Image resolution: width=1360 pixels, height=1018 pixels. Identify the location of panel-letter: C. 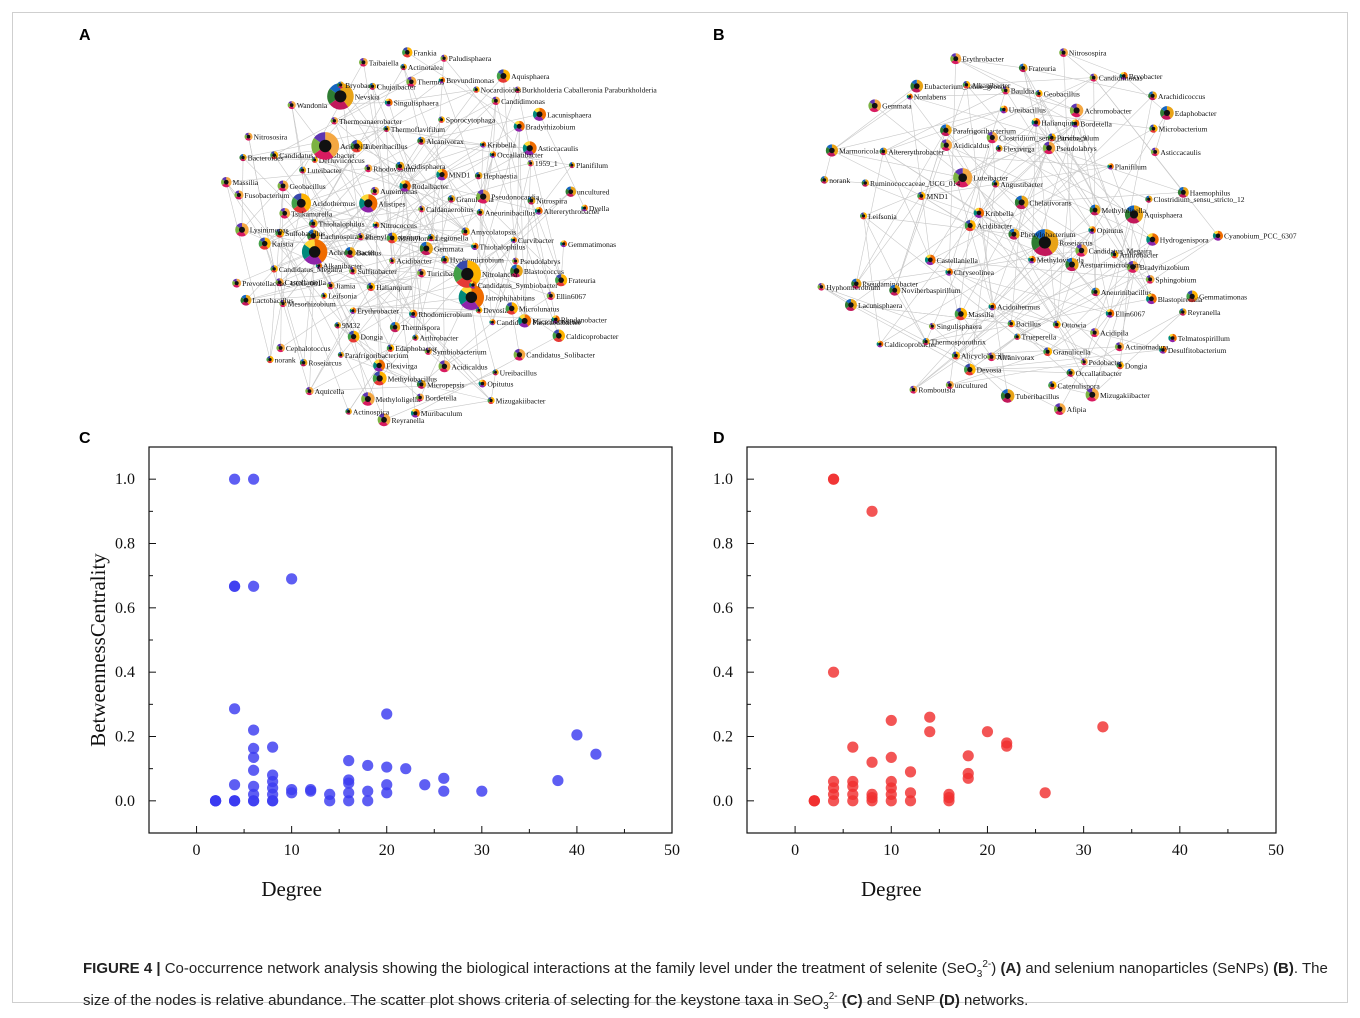
(85, 438).